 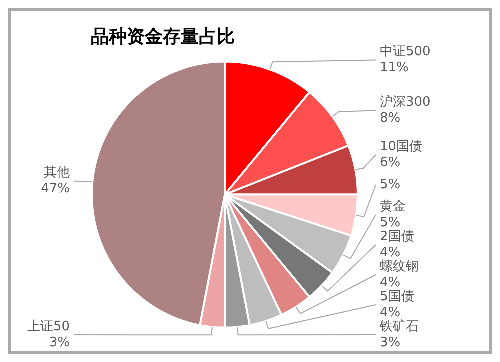 I want to click on data-label: 47%, so click(x=55, y=189).